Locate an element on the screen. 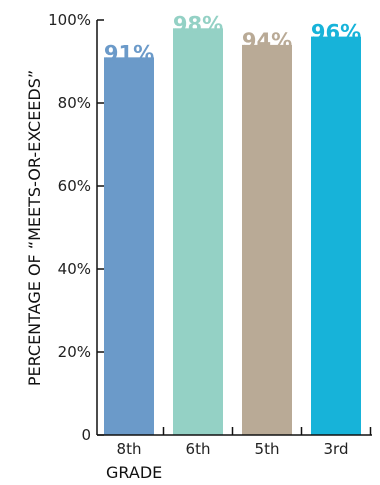 This screenshot has width=380, height=485. data-label-3rd: 96% is located at coordinates (336, 33).